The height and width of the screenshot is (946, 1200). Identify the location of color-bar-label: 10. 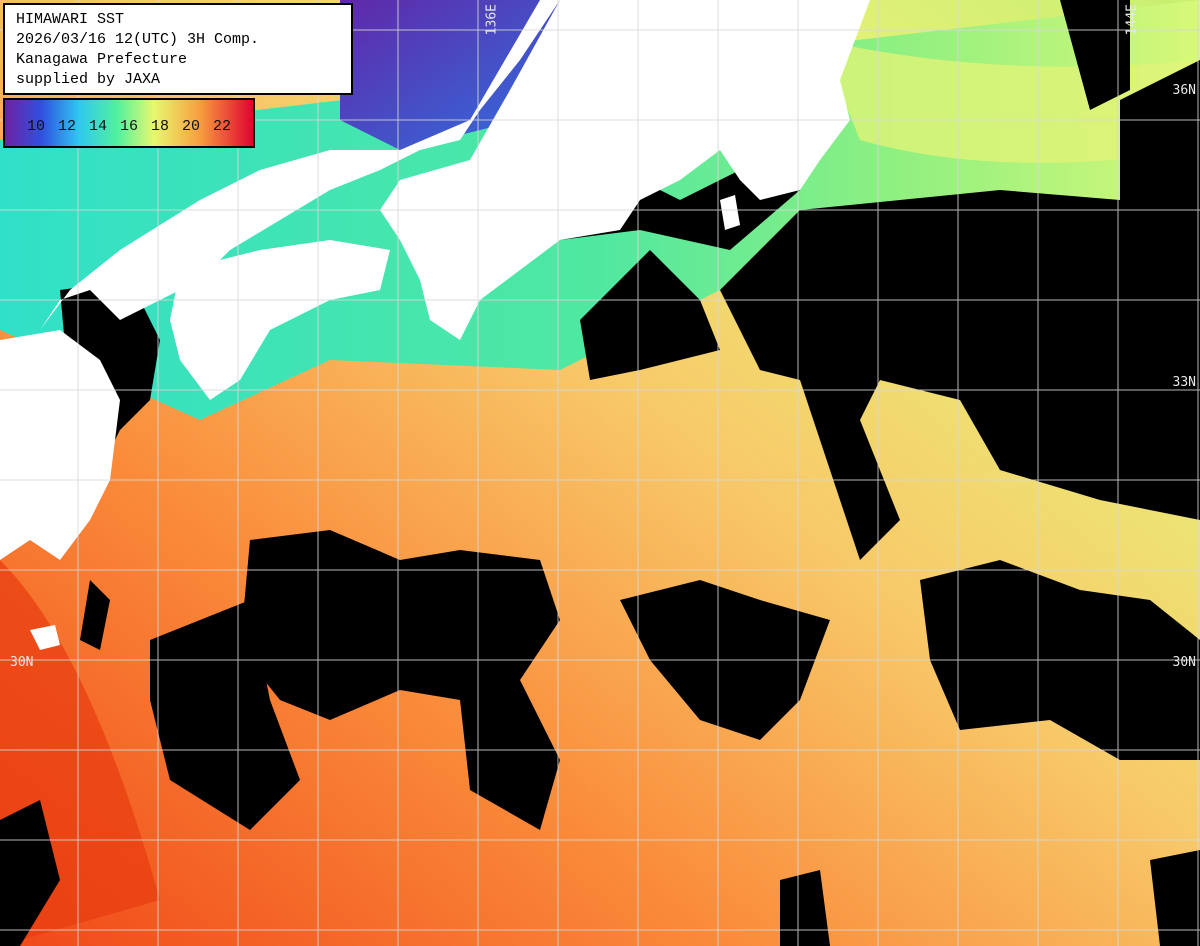
(36, 126).